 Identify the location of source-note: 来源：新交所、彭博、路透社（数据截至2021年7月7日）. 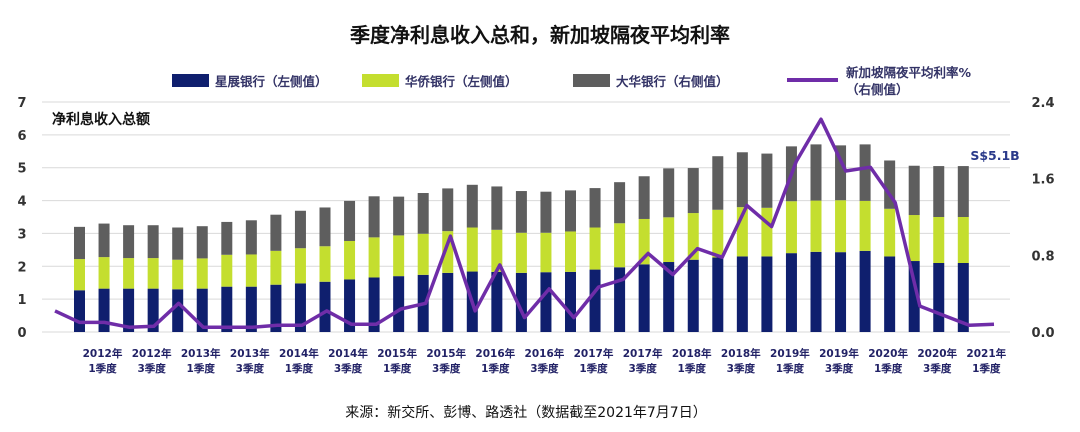
(525, 412).